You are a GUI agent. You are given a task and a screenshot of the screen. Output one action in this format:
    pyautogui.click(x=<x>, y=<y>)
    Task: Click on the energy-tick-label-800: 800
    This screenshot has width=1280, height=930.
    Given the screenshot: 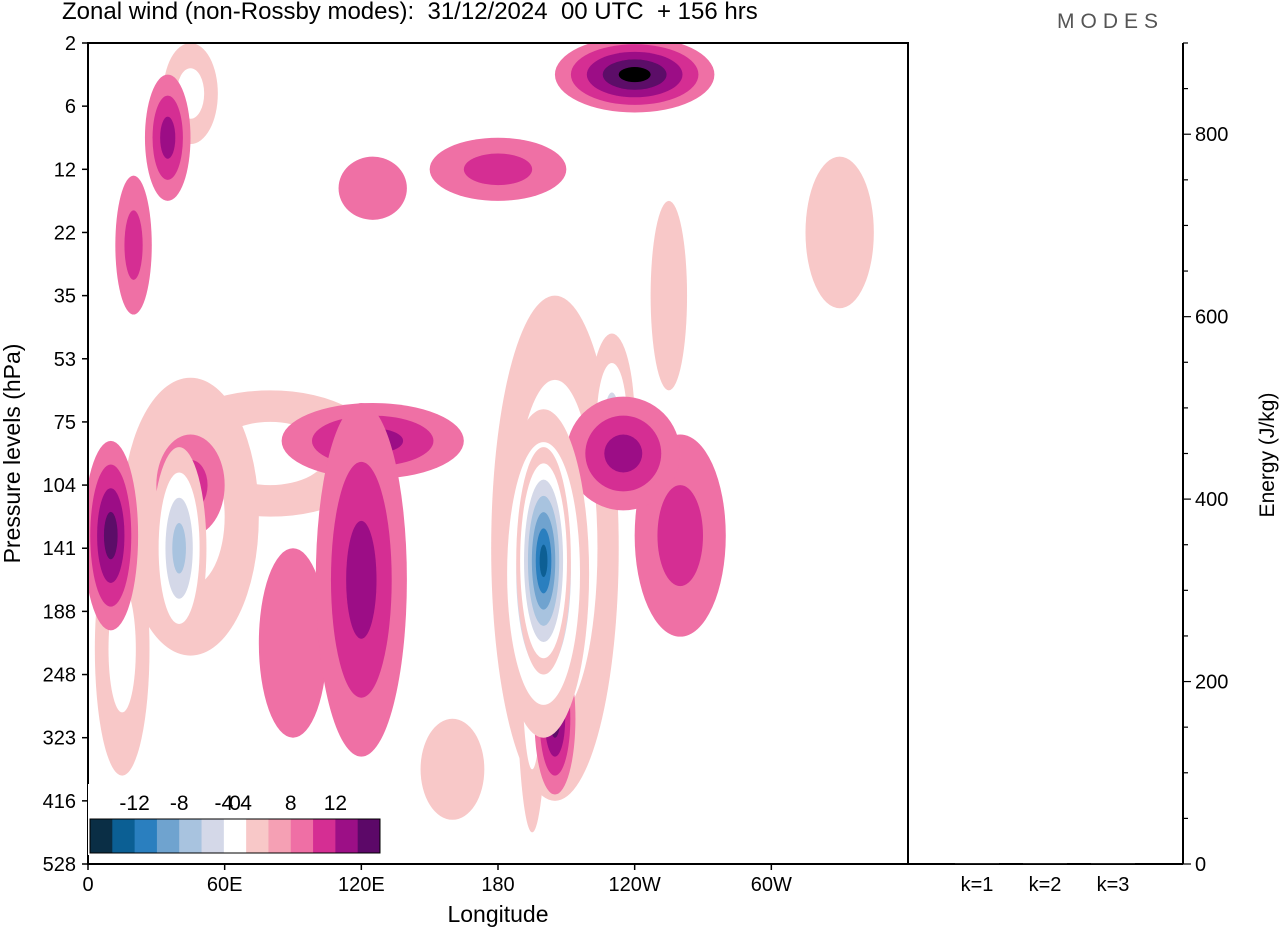 What is the action you would take?
    pyautogui.click(x=1211, y=135)
    